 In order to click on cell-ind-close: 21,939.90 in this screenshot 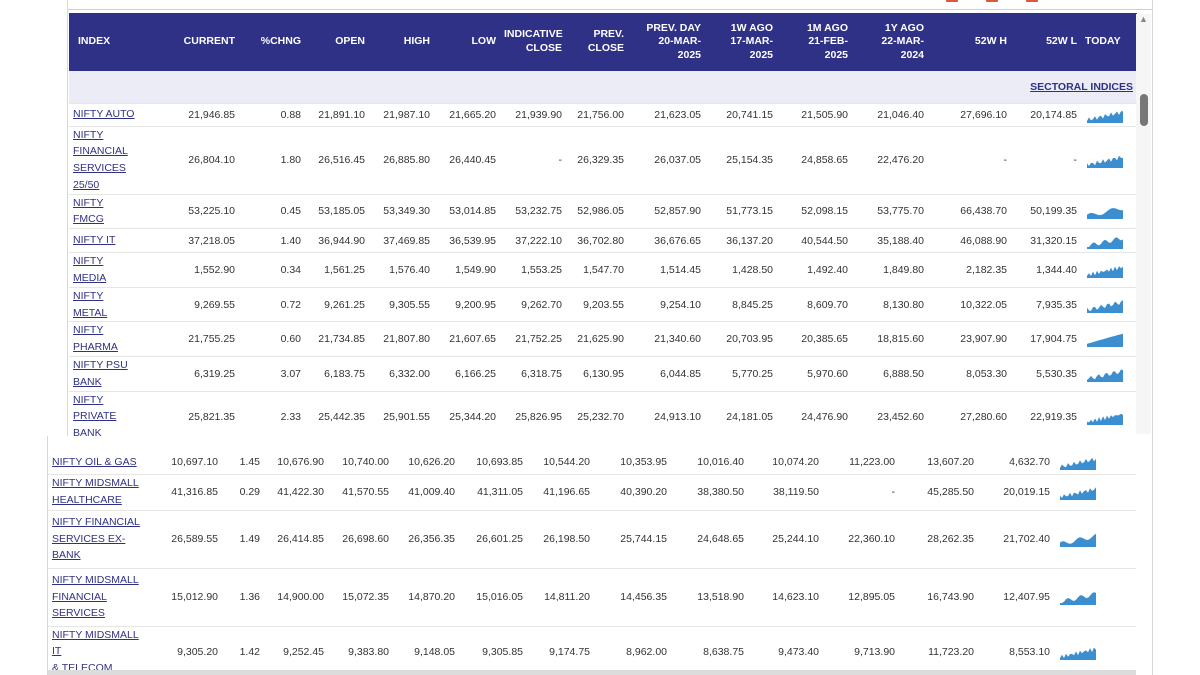, I will do `click(533, 115)`.